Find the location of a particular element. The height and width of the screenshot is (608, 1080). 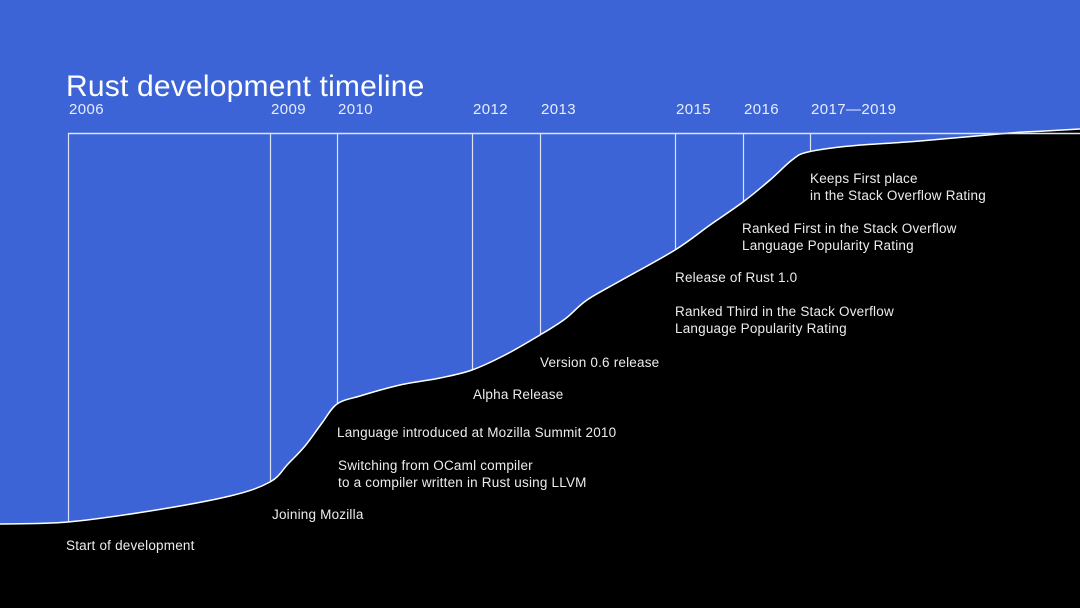

year-label-2017-2019: 2017—2019 is located at coordinates (854, 109).